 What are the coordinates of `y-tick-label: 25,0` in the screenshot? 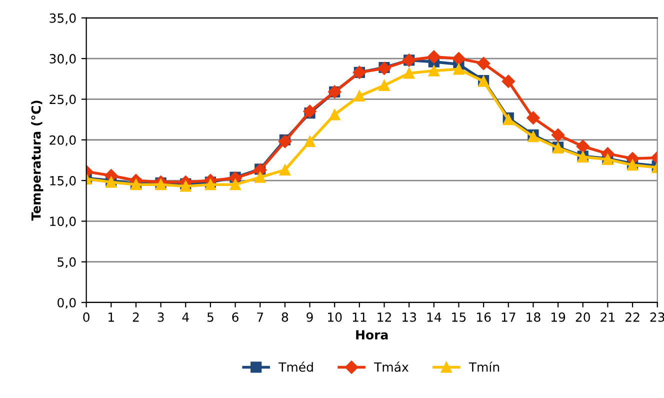 It's located at (63, 100).